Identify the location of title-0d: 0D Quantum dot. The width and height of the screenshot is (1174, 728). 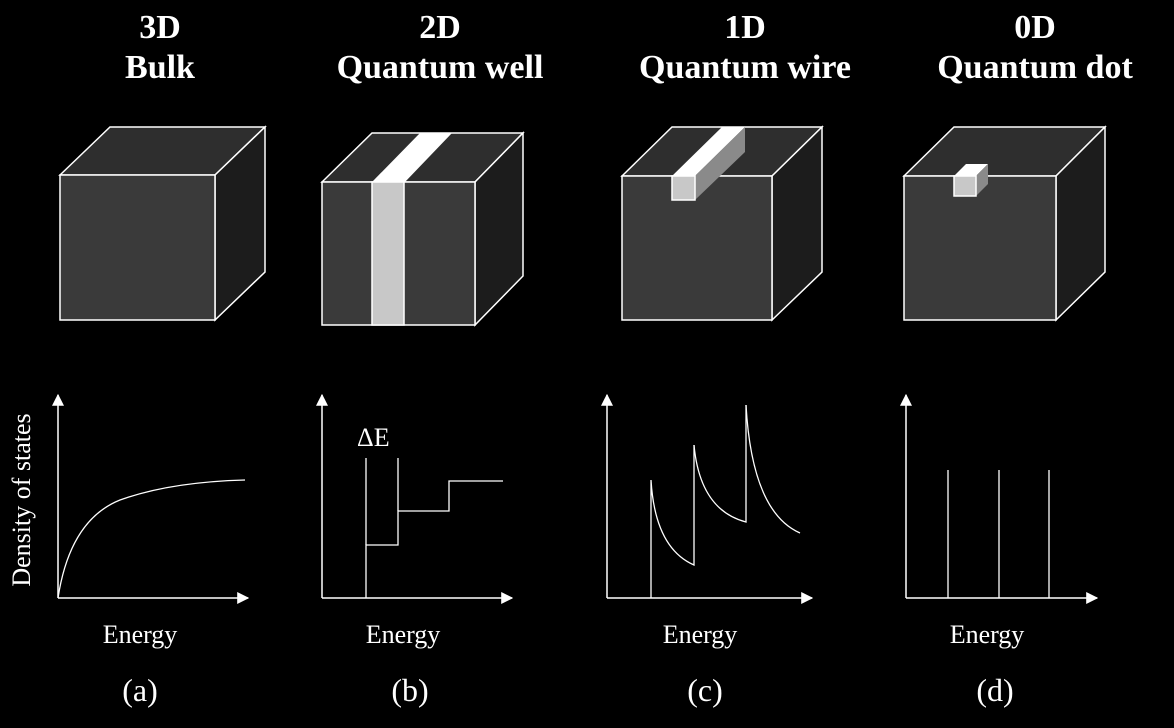
(1034, 48).